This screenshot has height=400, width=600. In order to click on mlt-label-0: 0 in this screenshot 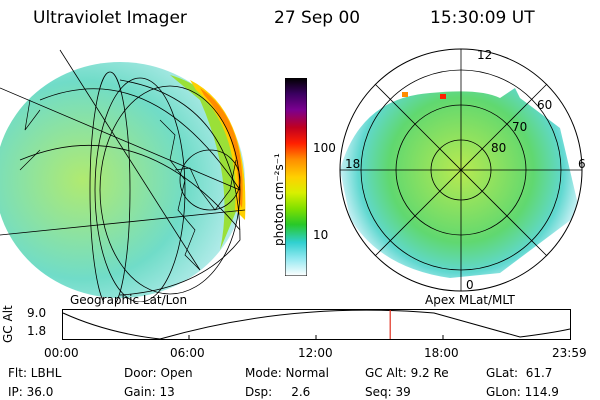, I will do `click(470, 285)`.